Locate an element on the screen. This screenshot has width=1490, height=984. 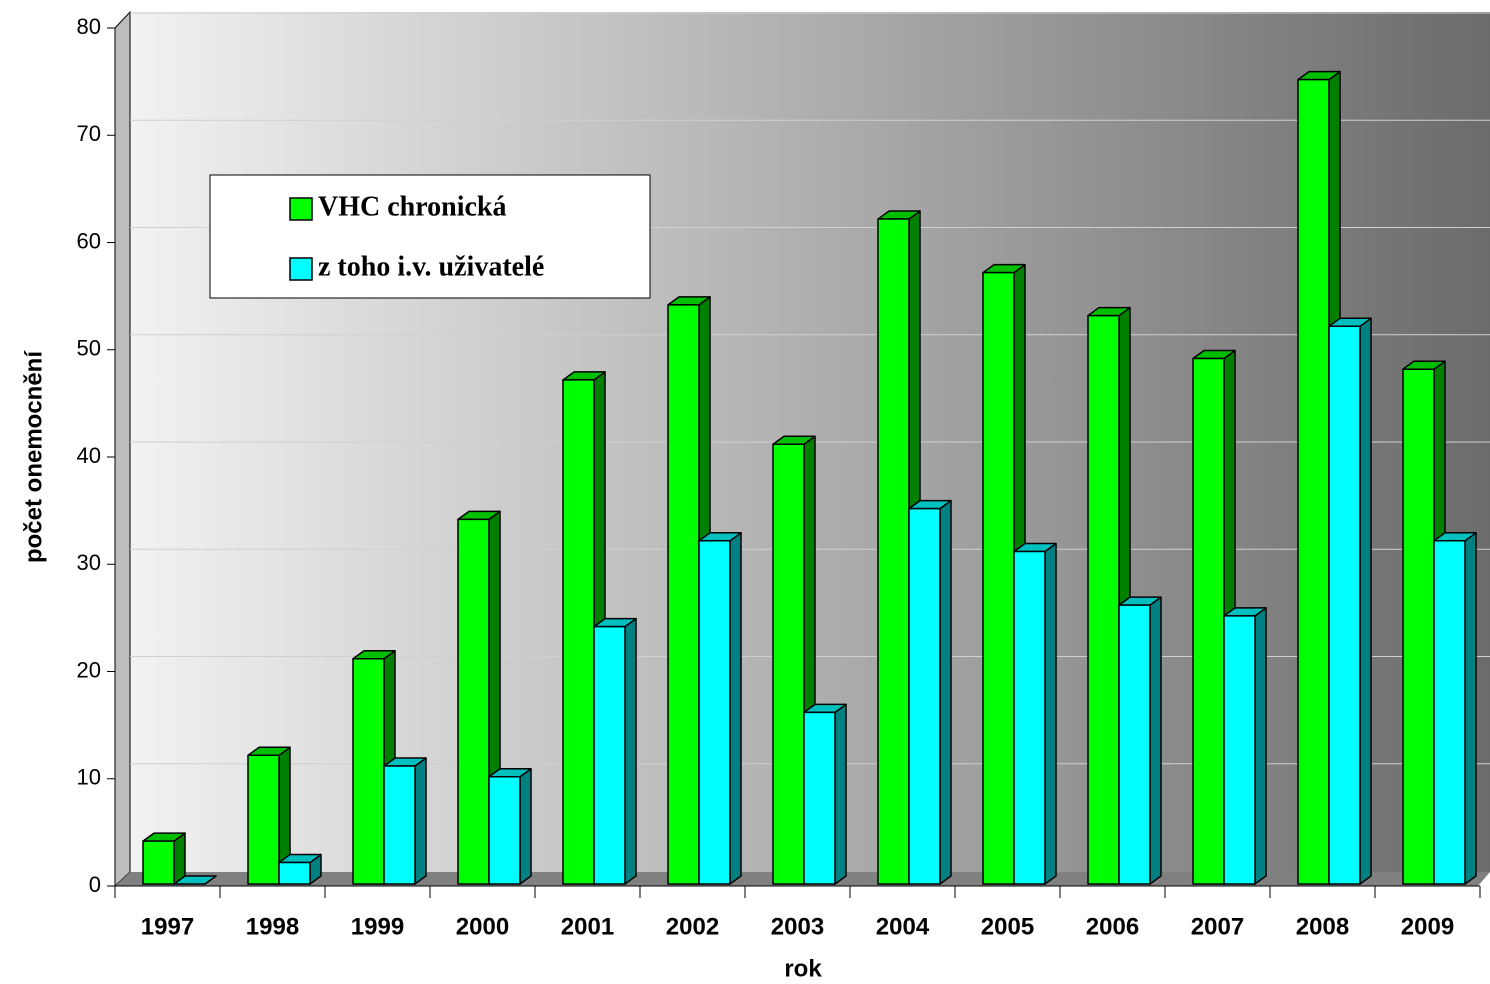
legend-label: VHC chronická is located at coordinates (412, 206).